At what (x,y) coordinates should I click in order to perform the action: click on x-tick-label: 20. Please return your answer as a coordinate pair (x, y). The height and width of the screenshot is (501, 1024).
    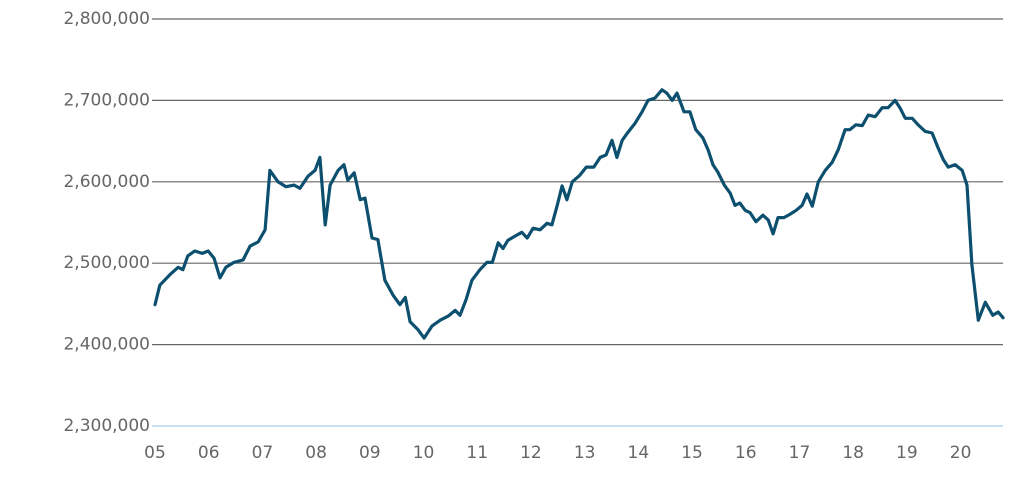
    Looking at the image, I should click on (961, 453).